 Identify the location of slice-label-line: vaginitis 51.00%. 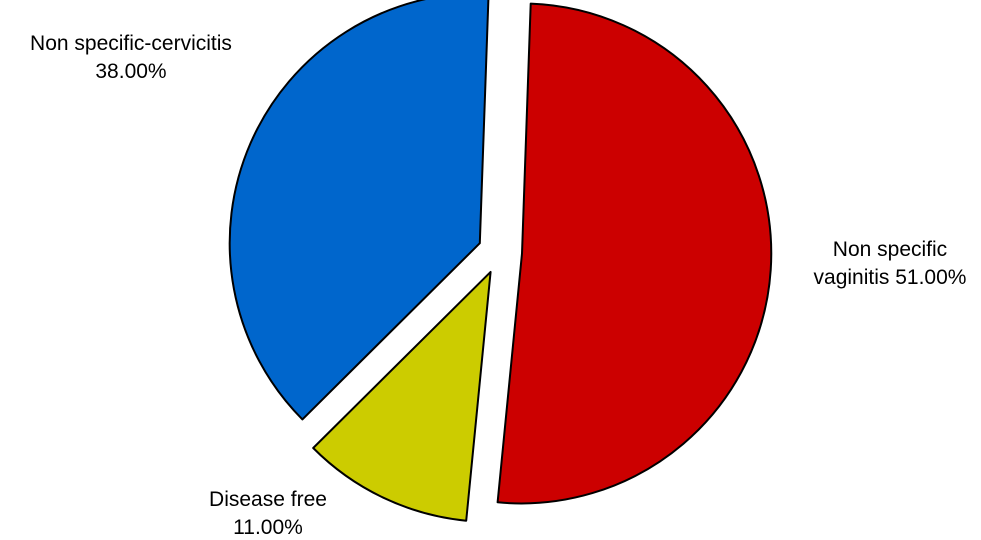
(890, 277).